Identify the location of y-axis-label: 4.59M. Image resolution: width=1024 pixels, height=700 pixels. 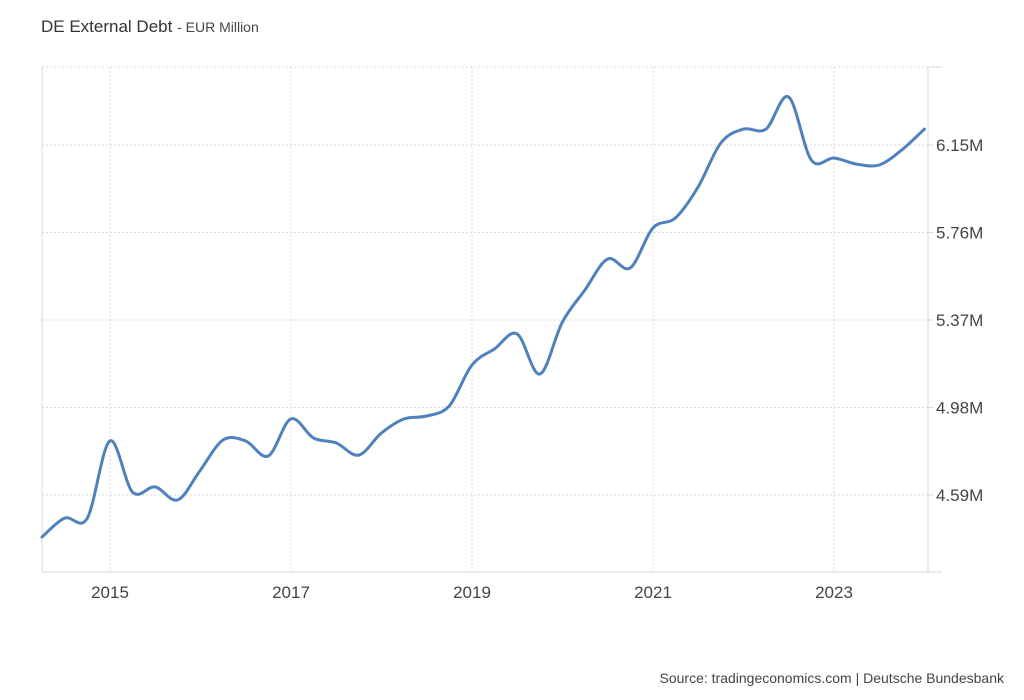
(959, 495).